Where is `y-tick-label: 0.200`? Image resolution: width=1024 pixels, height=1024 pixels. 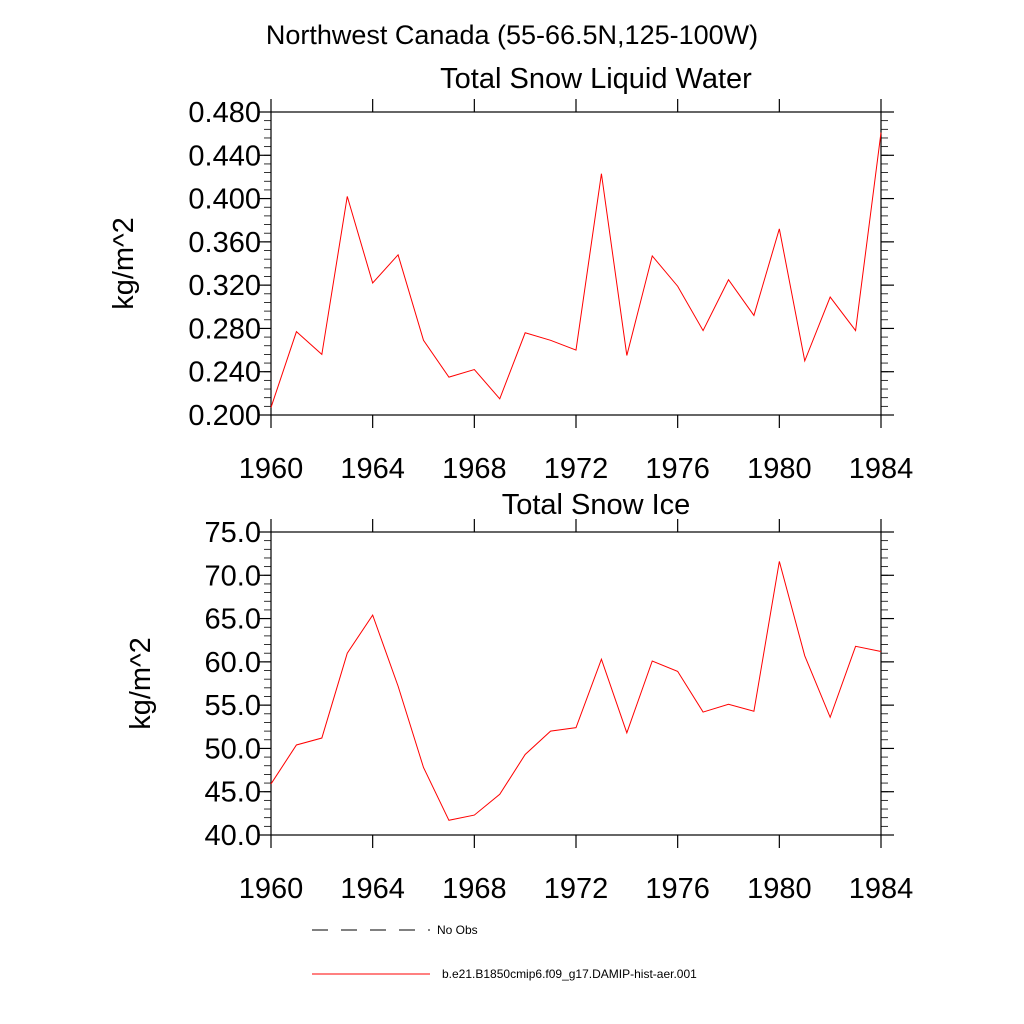
y-tick-label: 0.200 is located at coordinates (224, 416).